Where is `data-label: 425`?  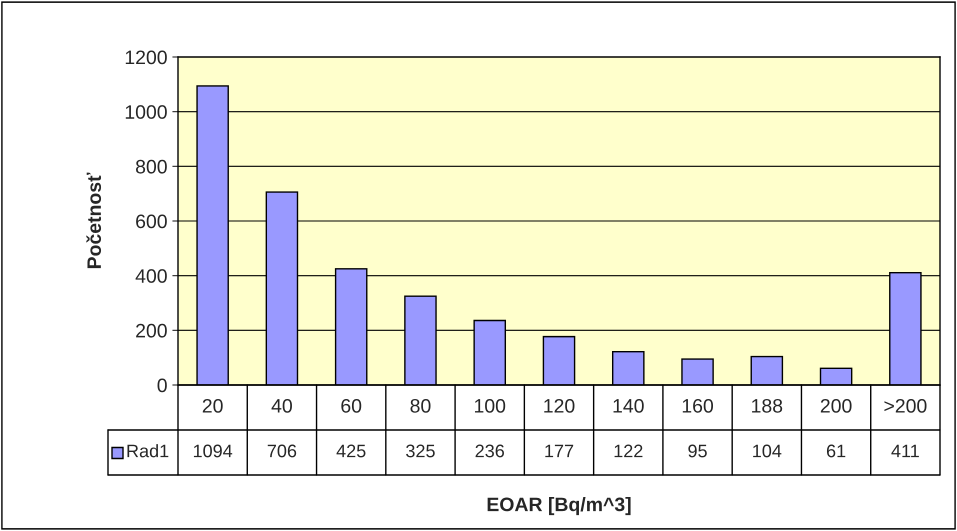
data-label: 425 is located at coordinates (351, 451).